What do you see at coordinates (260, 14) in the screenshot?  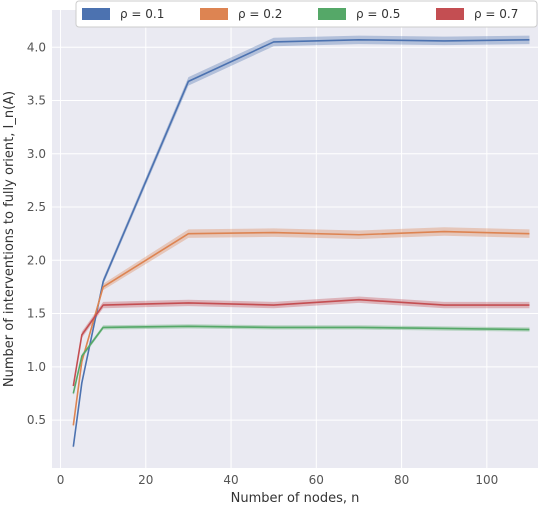 I see `legend-label: ρ = 0.2` at bounding box center [260, 14].